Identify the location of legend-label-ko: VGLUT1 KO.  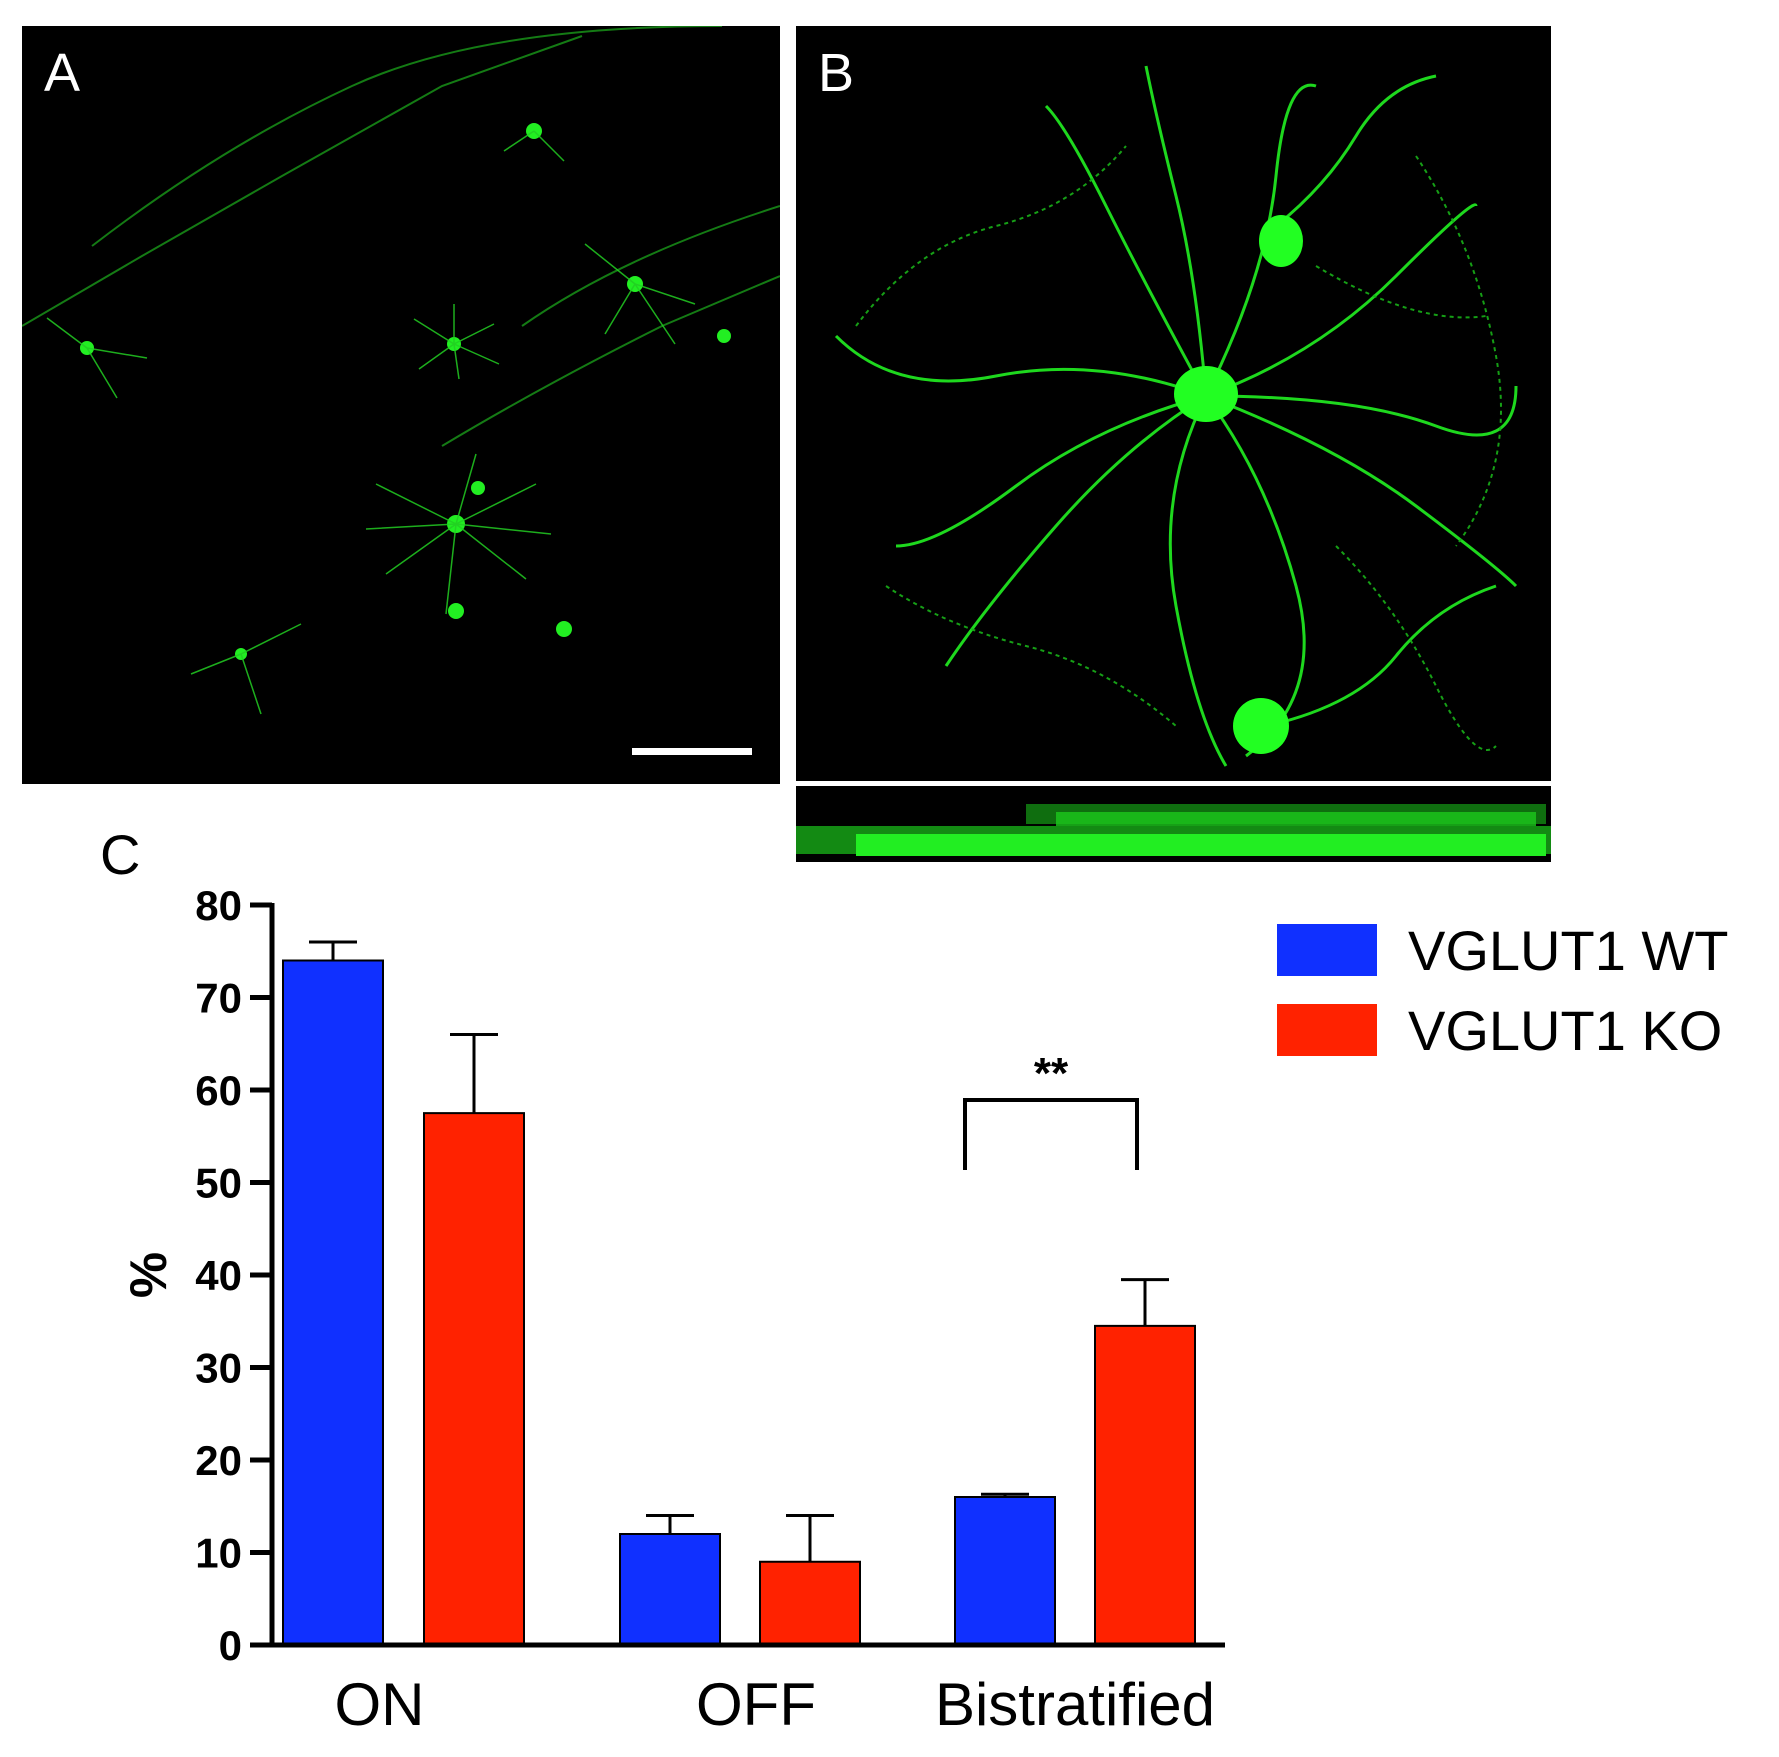
(1565, 1030).